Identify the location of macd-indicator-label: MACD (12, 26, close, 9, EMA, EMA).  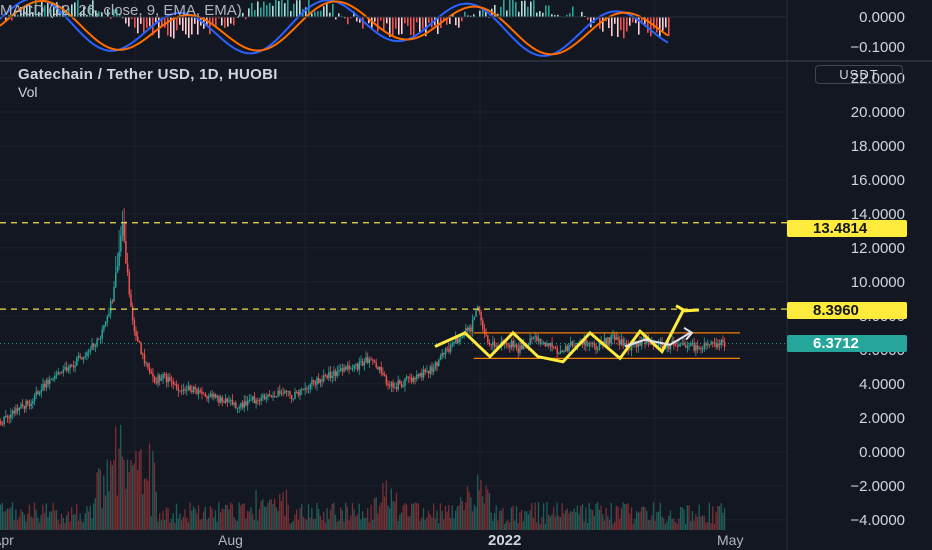
(121, 10).